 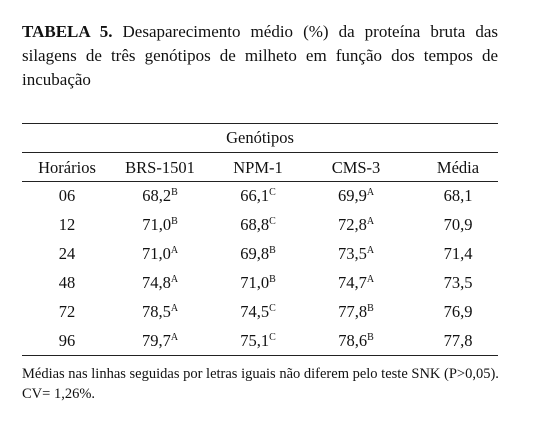 What do you see at coordinates (458, 340) in the screenshot?
I see `table-cell: 77,8` at bounding box center [458, 340].